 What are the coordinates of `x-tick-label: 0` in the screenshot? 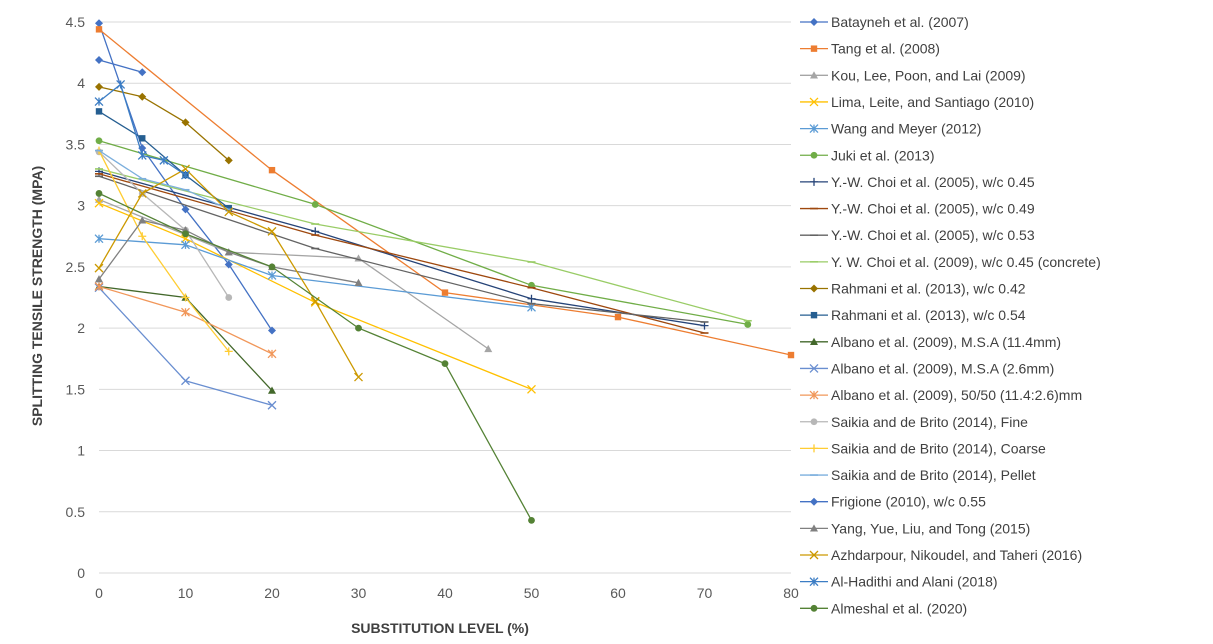 It's located at (99, 593).